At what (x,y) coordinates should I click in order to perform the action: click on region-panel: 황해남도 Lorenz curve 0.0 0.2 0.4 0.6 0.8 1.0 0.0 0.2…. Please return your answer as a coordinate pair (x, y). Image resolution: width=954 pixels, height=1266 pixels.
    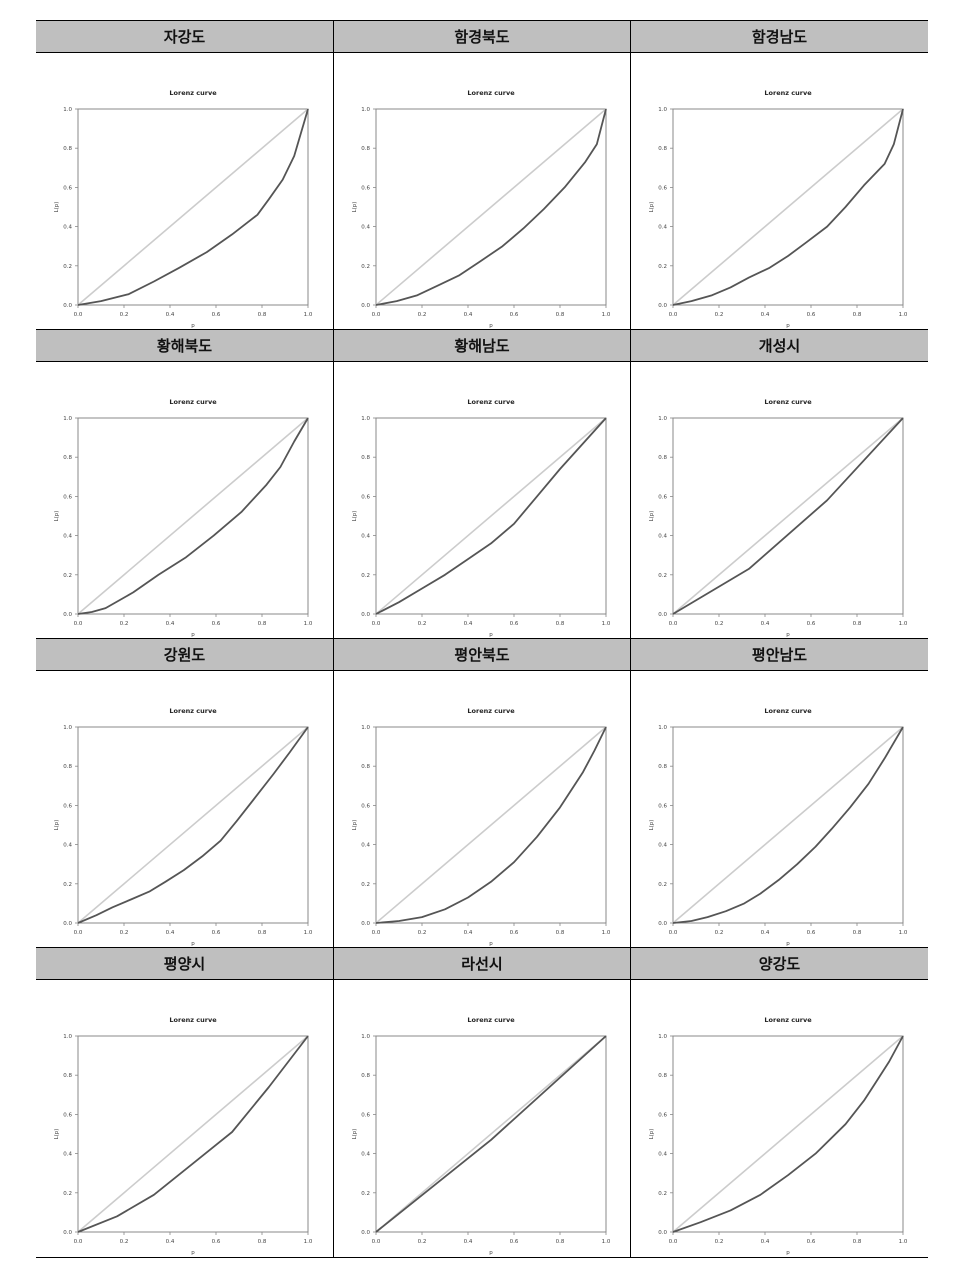
    Looking at the image, I should click on (482, 484).